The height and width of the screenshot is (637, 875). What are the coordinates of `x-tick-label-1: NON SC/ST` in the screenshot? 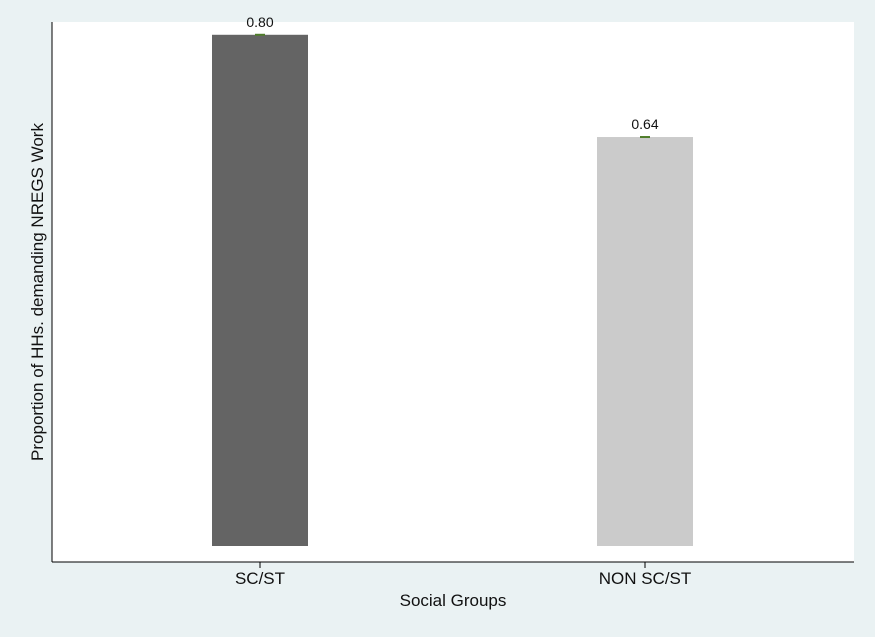 It's located at (645, 578).